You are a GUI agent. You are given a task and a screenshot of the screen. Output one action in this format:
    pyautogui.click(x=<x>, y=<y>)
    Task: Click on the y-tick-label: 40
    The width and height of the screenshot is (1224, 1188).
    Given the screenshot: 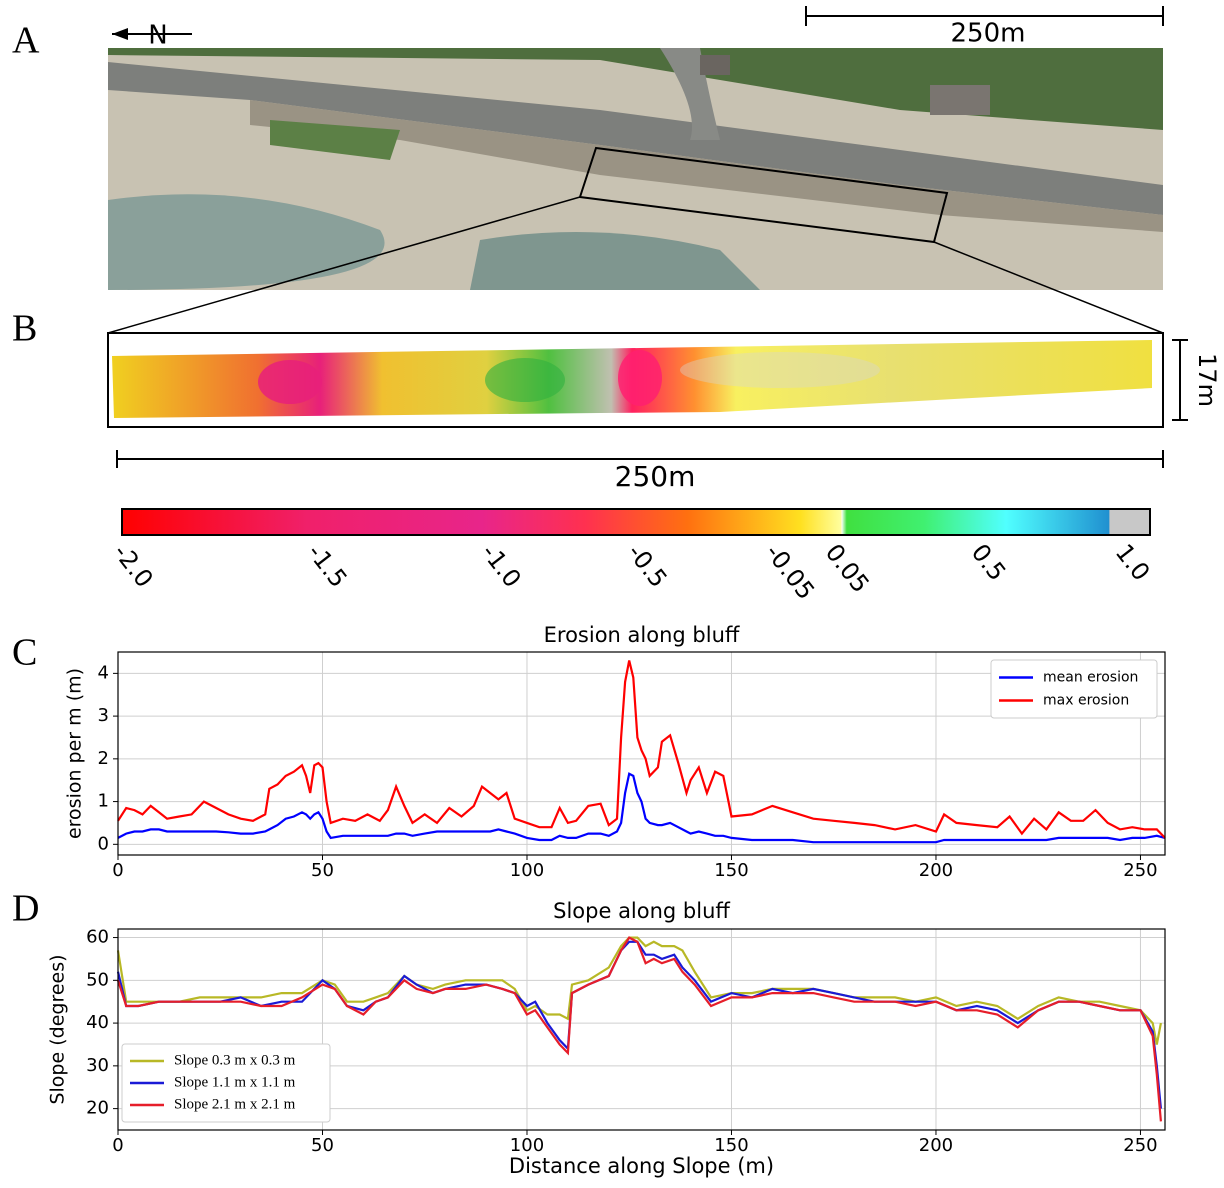 What is the action you would take?
    pyautogui.click(x=97, y=1022)
    